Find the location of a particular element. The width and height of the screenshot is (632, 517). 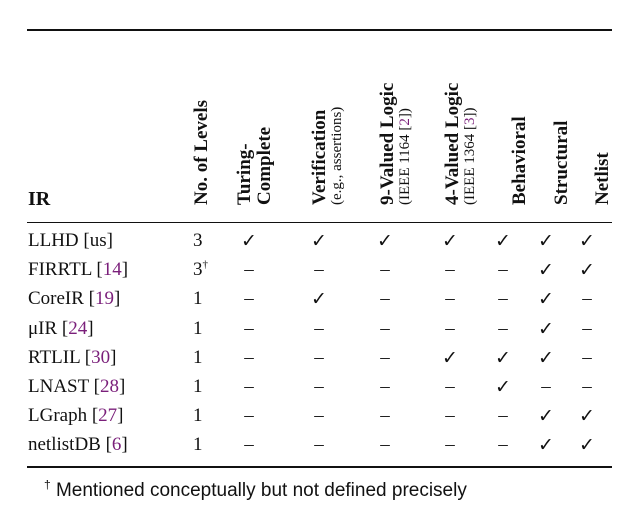

ir-name: LNAST [28] is located at coordinates (76, 387).